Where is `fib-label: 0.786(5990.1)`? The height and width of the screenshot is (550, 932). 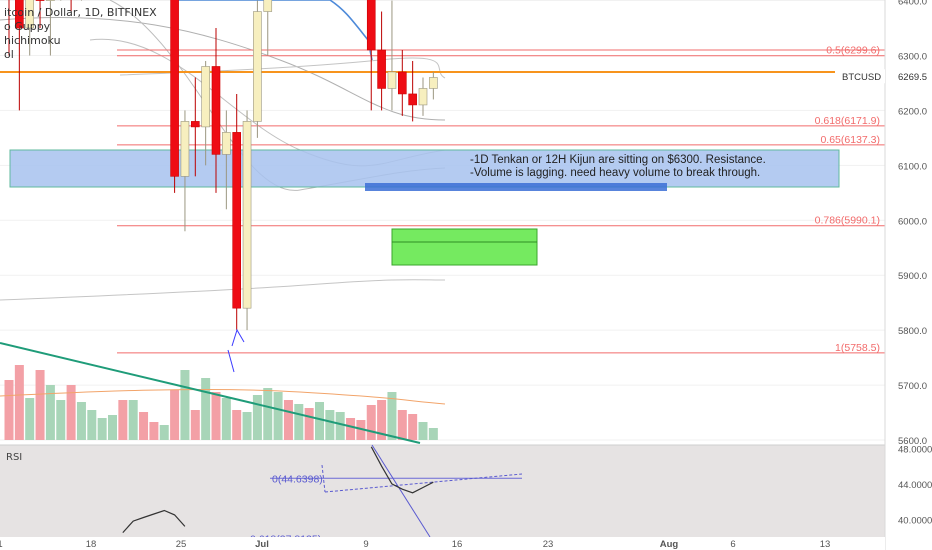
fib-label: 0.786(5990.1) is located at coordinates (847, 221).